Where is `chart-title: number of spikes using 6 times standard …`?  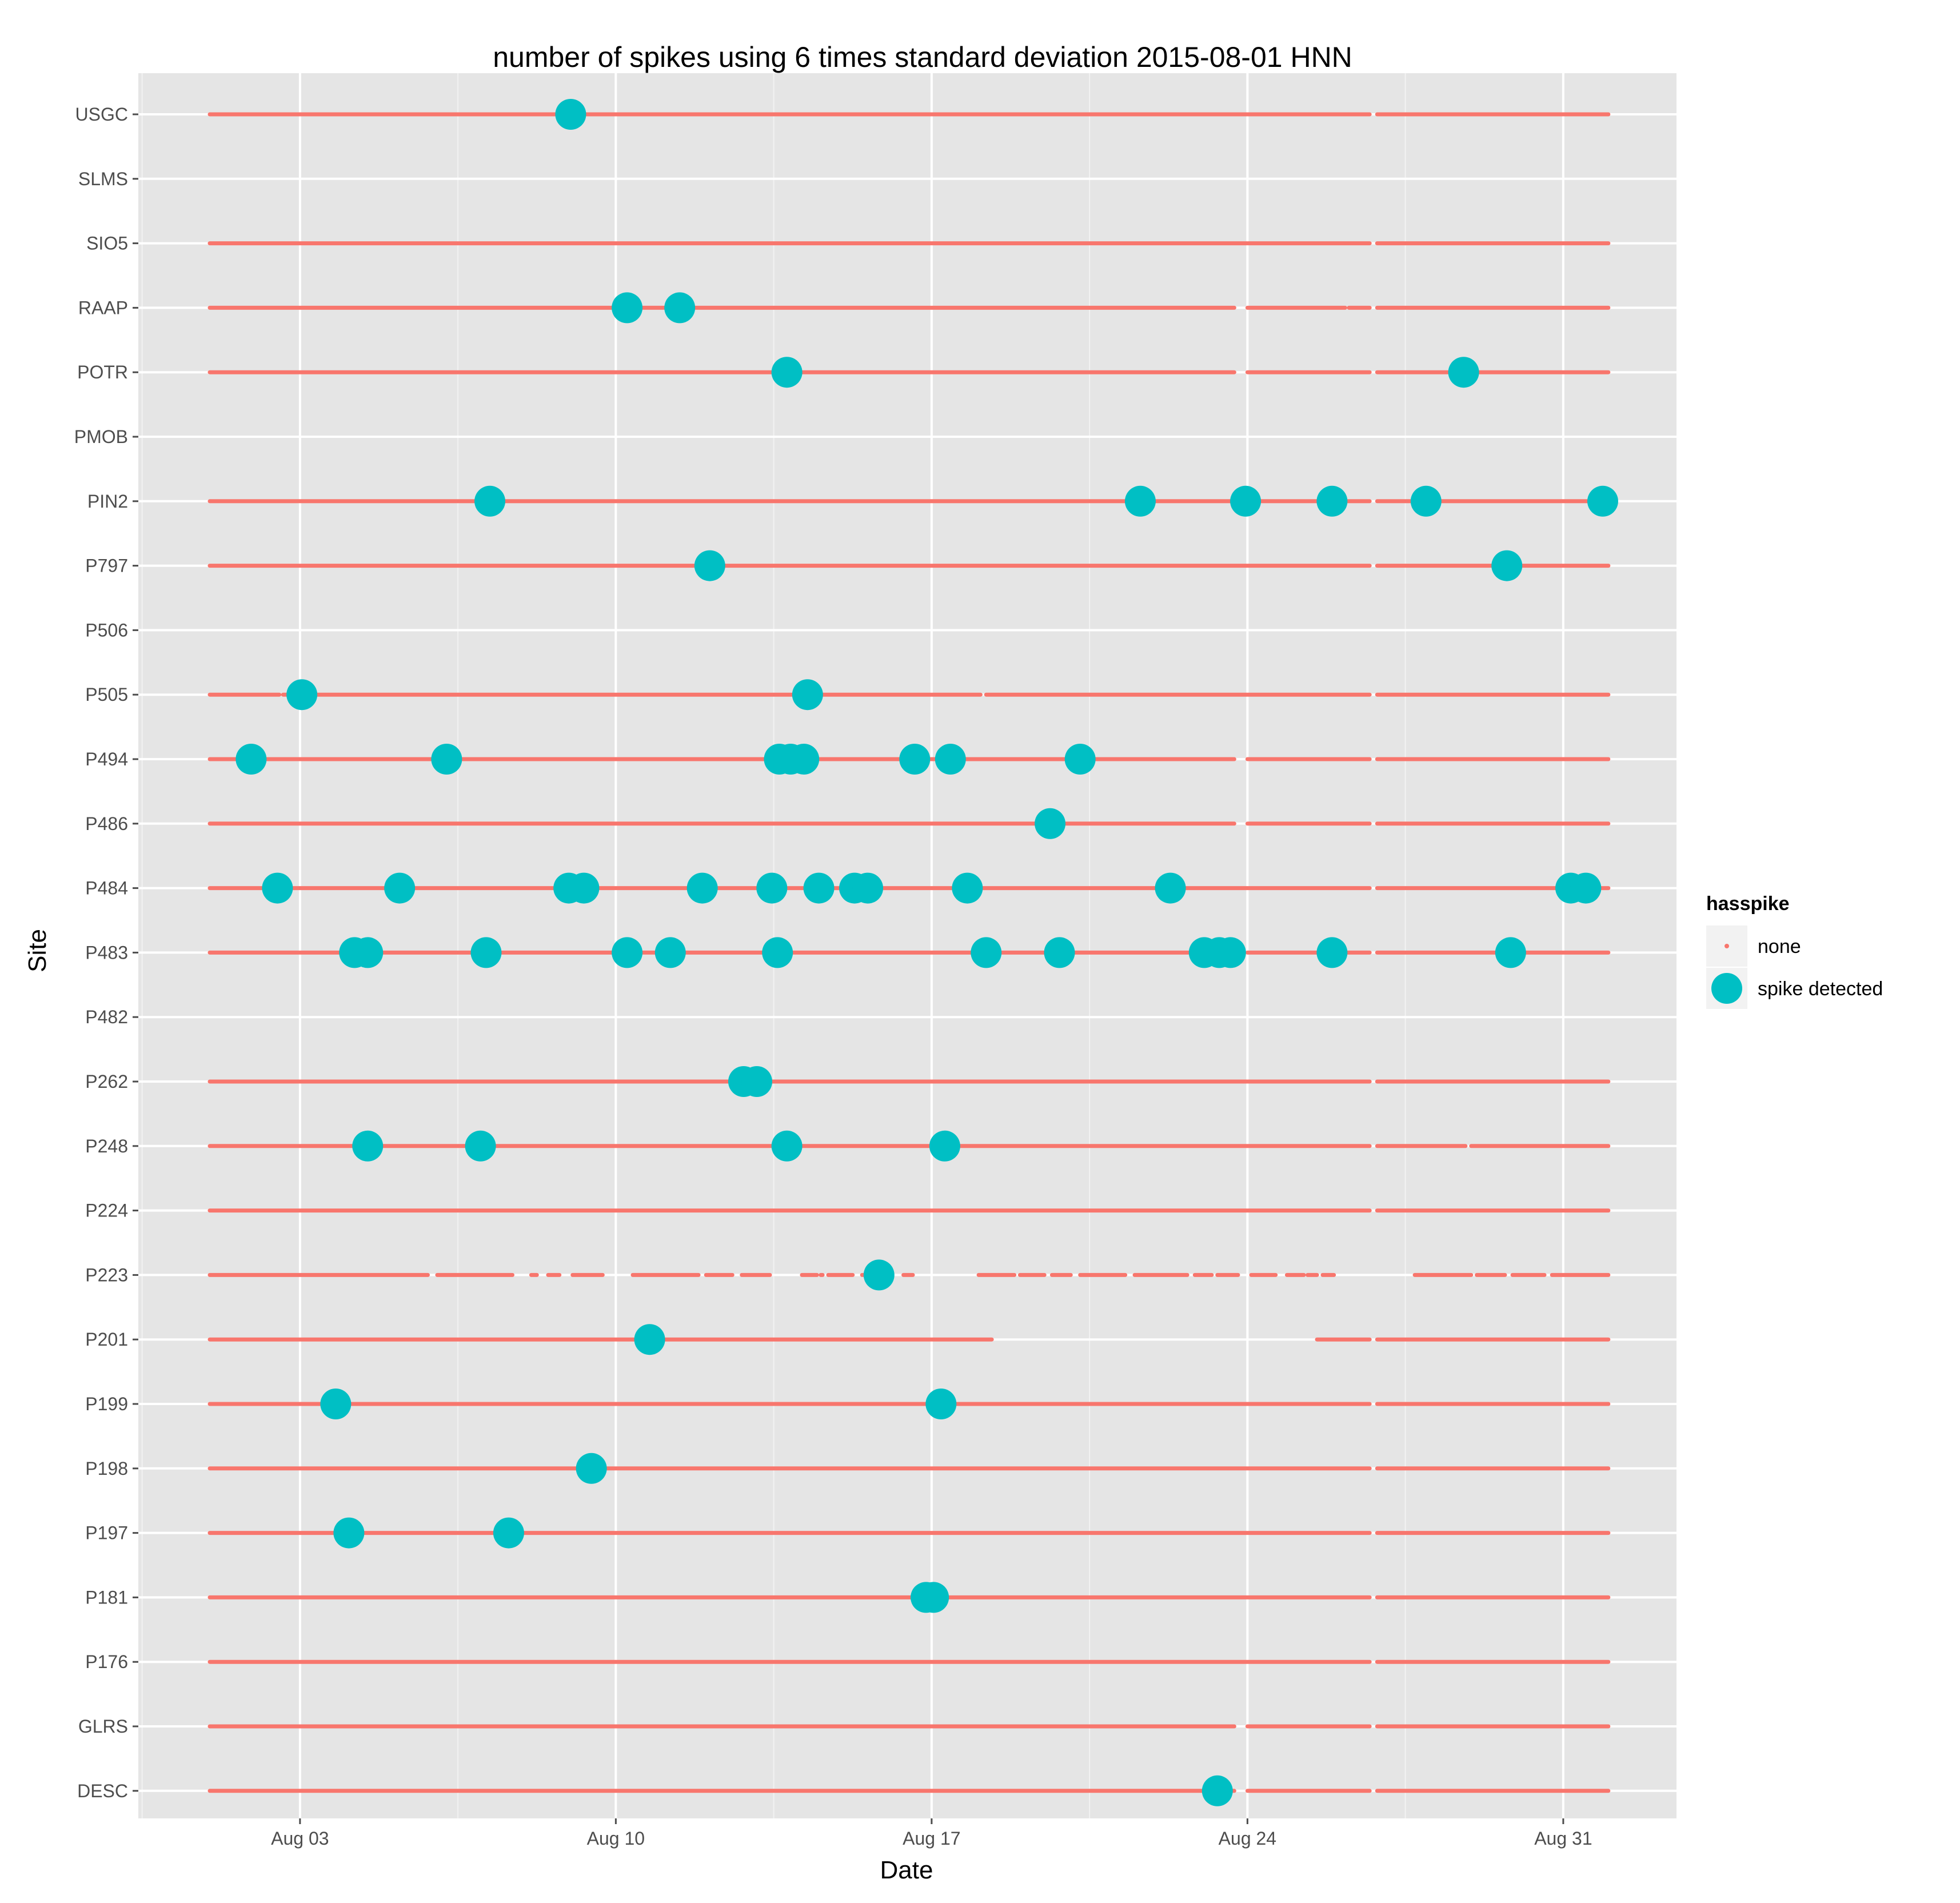
chart-title: number of spikes using 6 times standard … is located at coordinates (922, 57).